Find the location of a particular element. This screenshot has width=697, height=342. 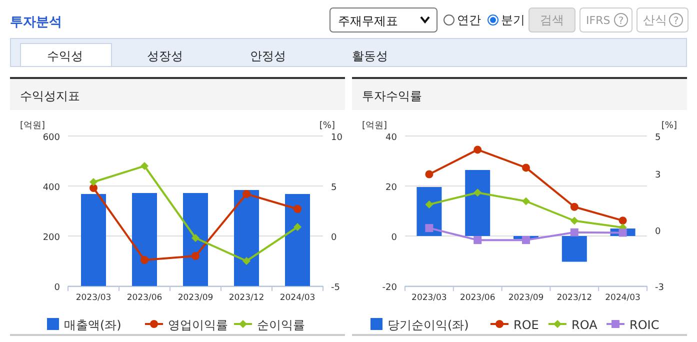

y-tick-label: 20 is located at coordinates (392, 188).